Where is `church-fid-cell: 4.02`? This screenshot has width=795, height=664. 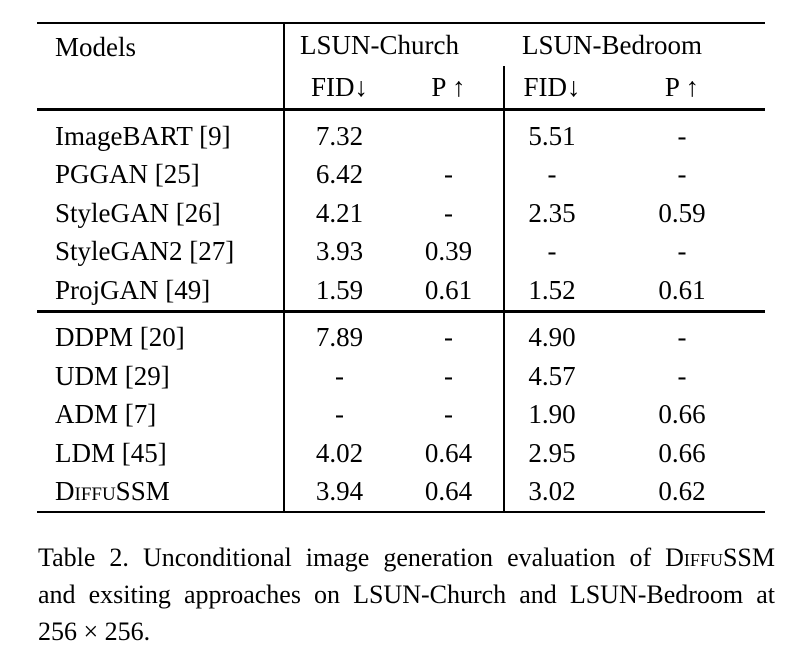
church-fid-cell: 4.02 is located at coordinates (339, 452).